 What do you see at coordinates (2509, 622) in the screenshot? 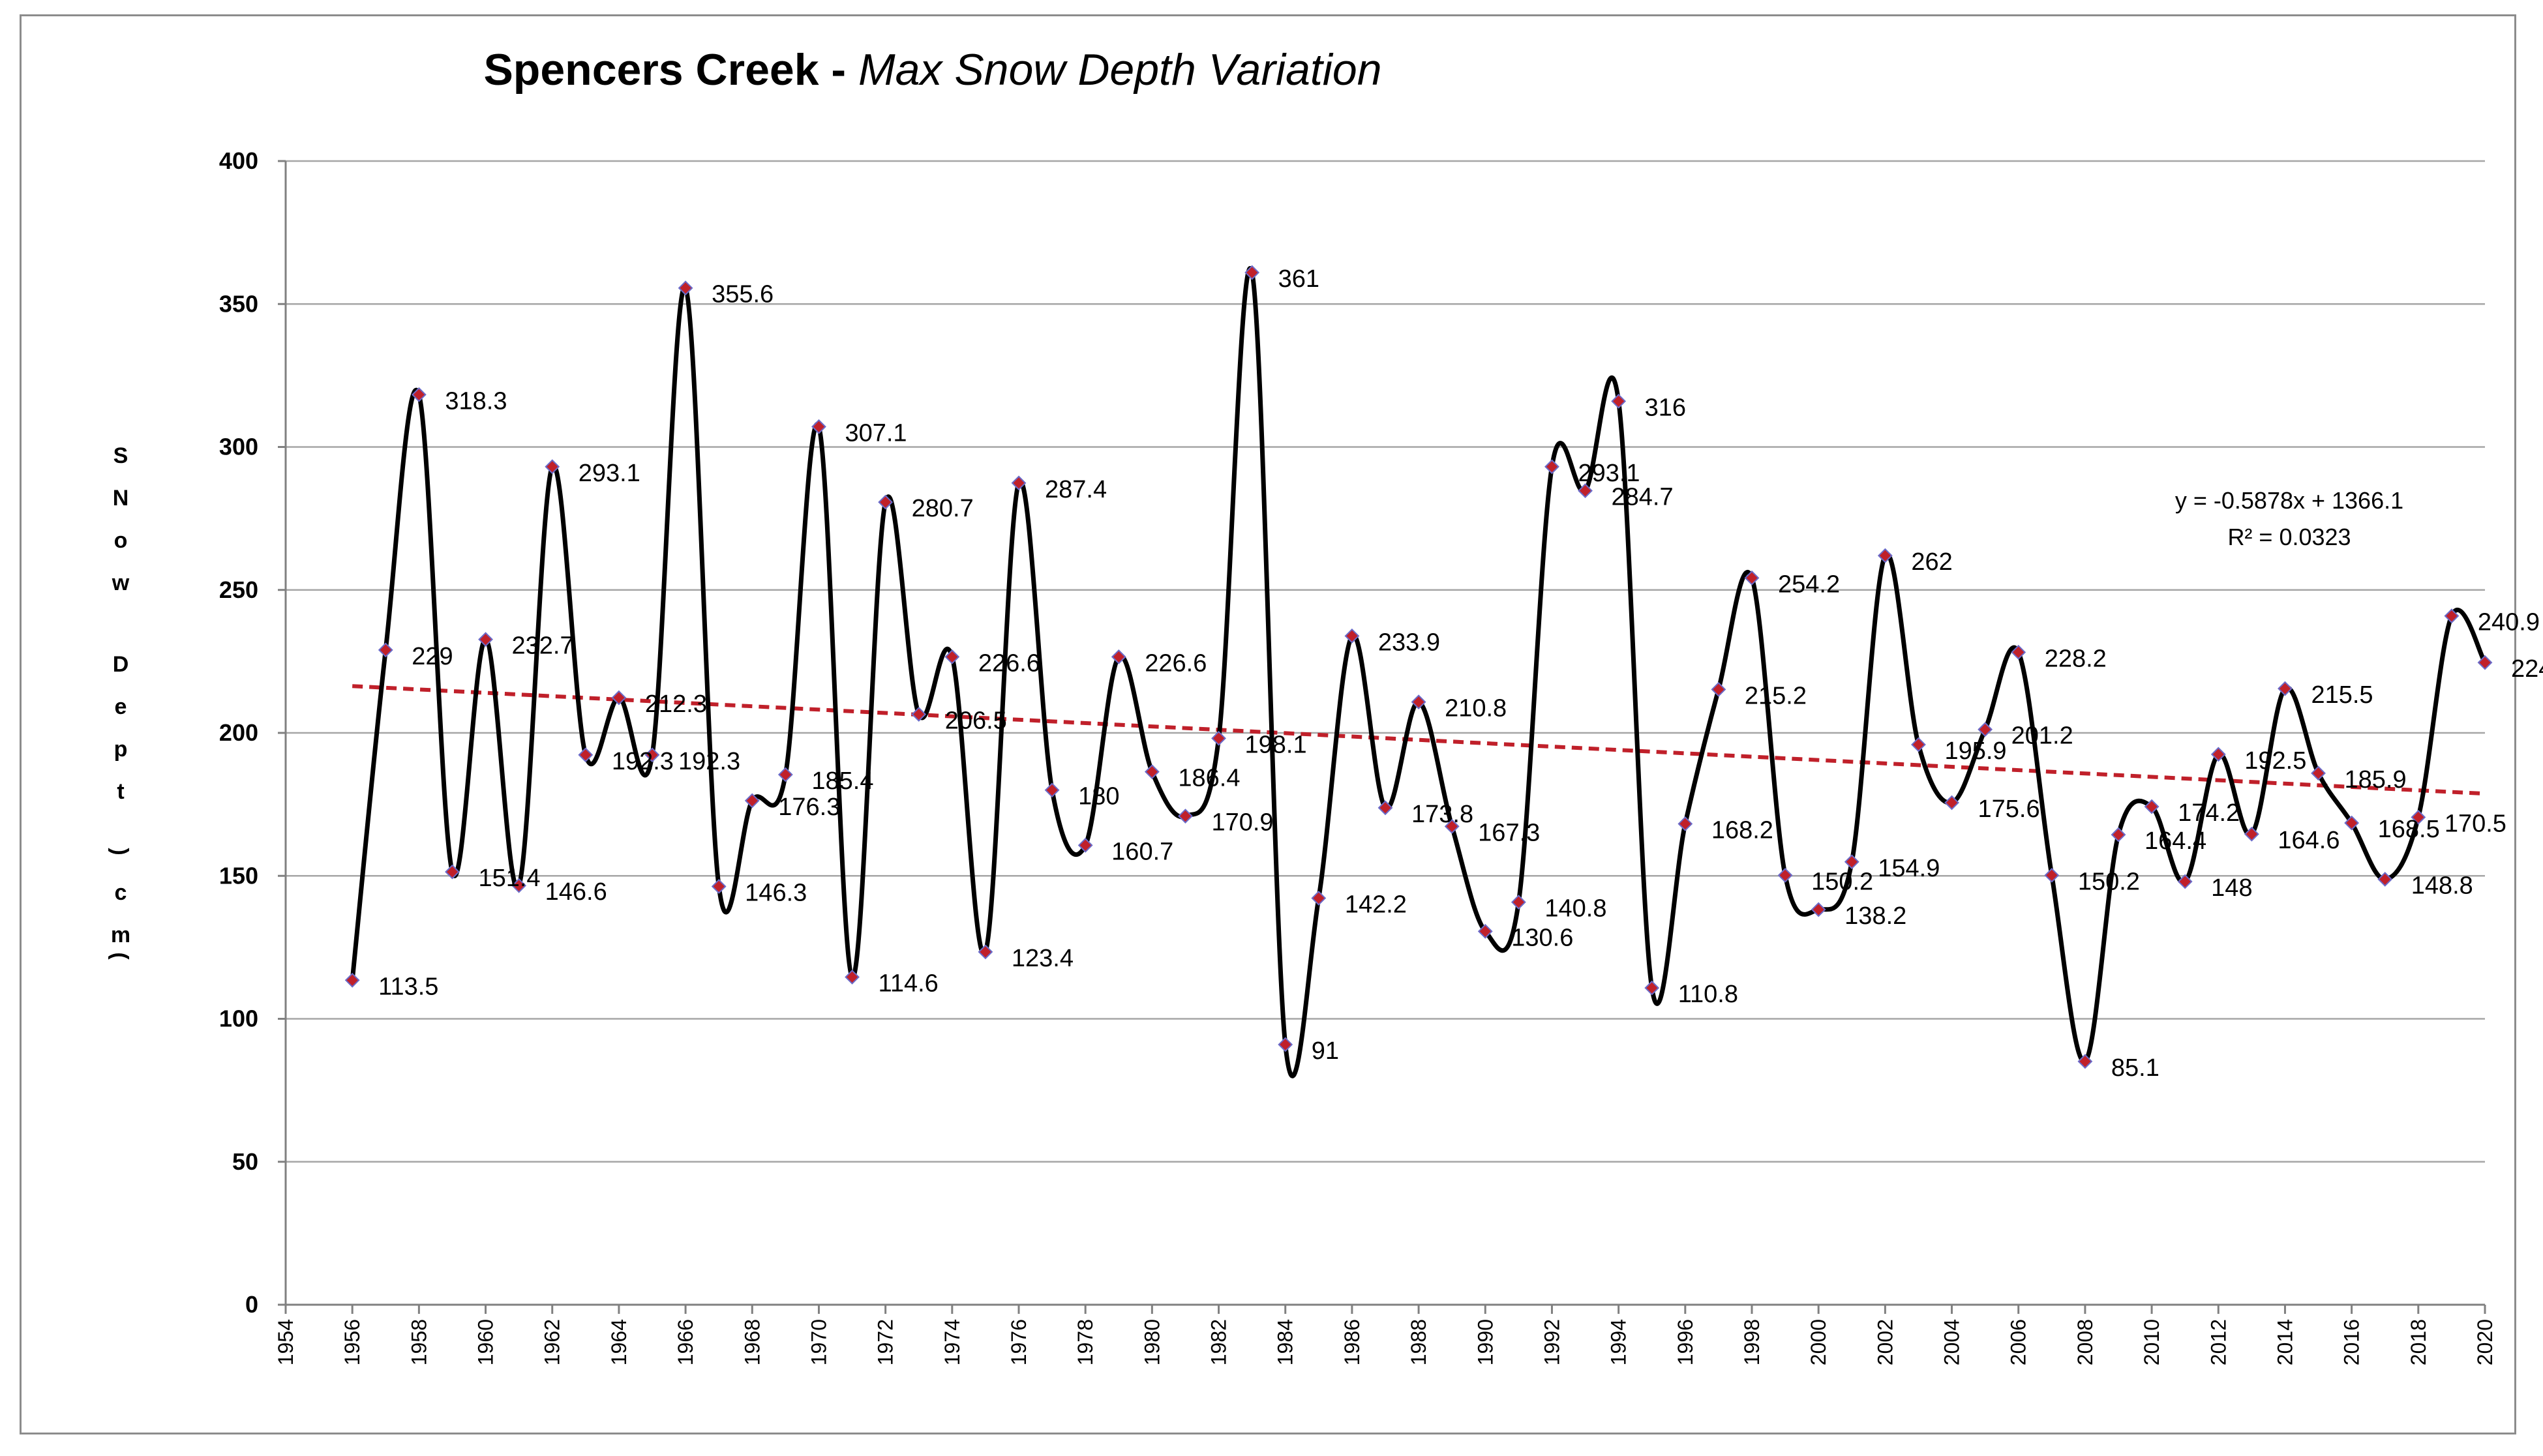
I see `data-label: 240.9` at bounding box center [2509, 622].